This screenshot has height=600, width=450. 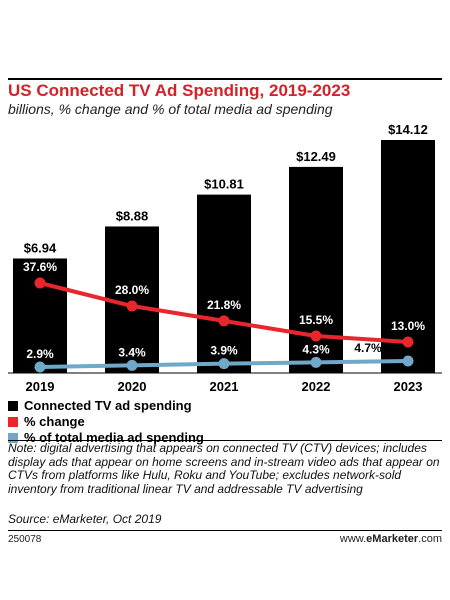 What do you see at coordinates (132, 215) in the screenshot?
I see `bar-value-label: $8.88` at bounding box center [132, 215].